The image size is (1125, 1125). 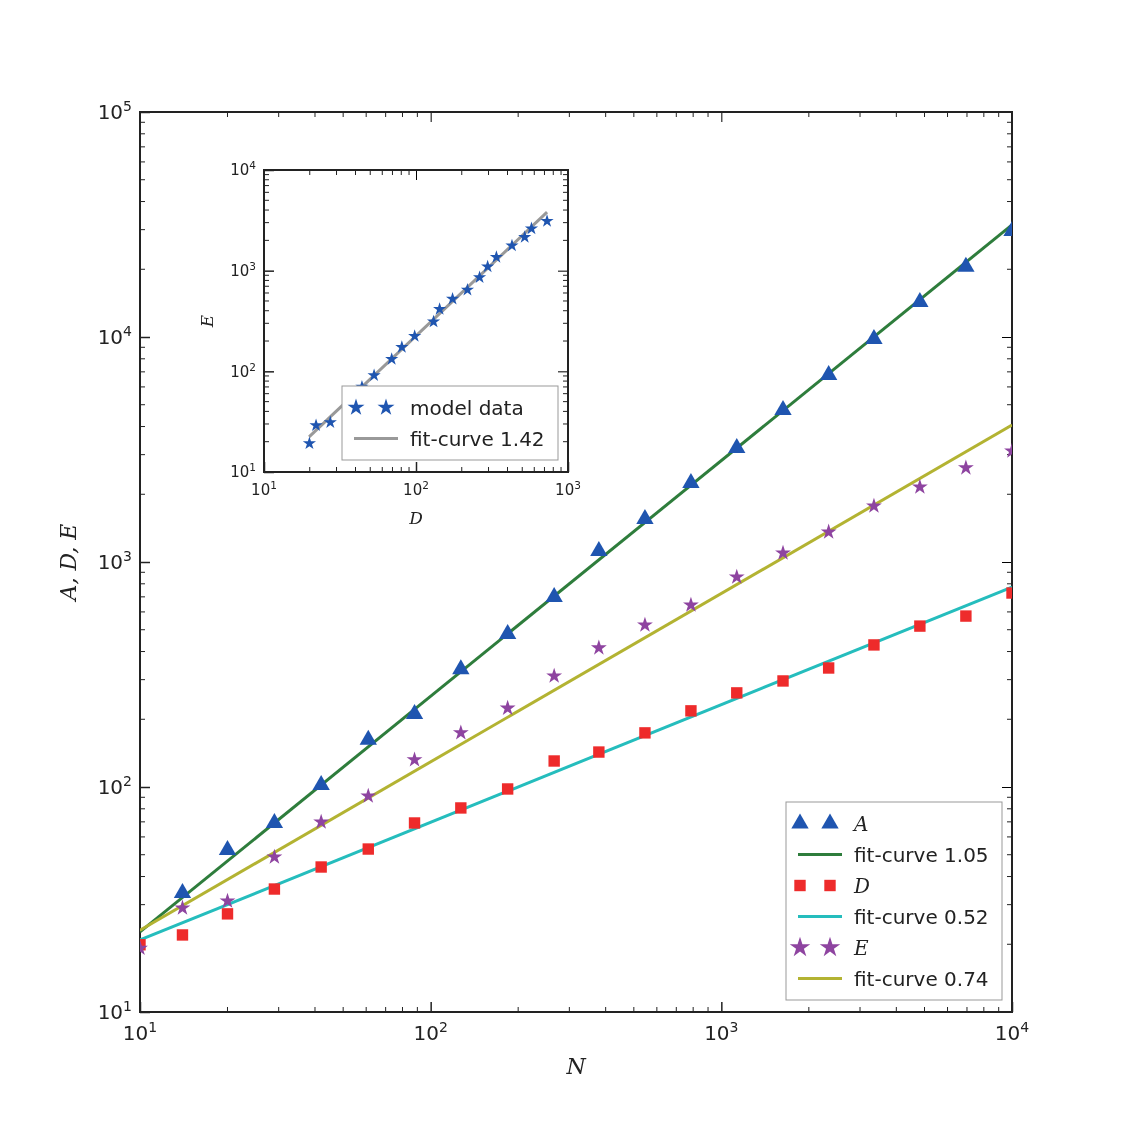 I want to click on legend-label: fit-curve 0.52, so click(x=921, y=916).